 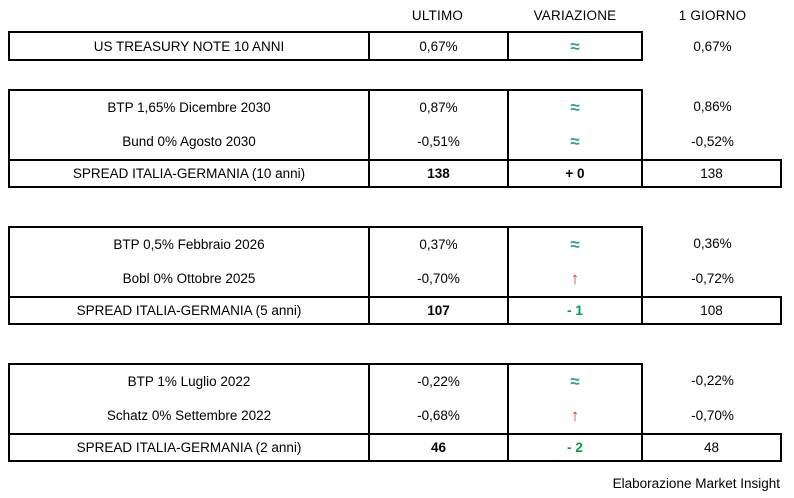 I want to click on variazione-cell: + 0, so click(x=575, y=173).